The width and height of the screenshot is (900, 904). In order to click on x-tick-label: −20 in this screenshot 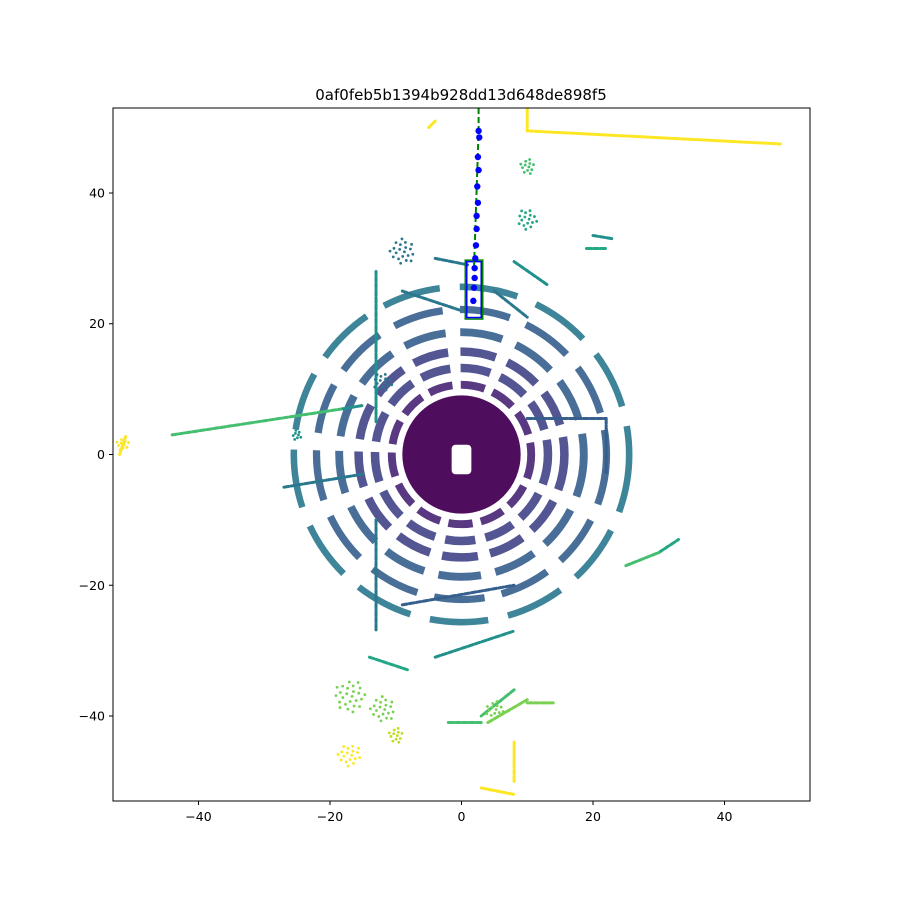, I will do `click(330, 816)`.